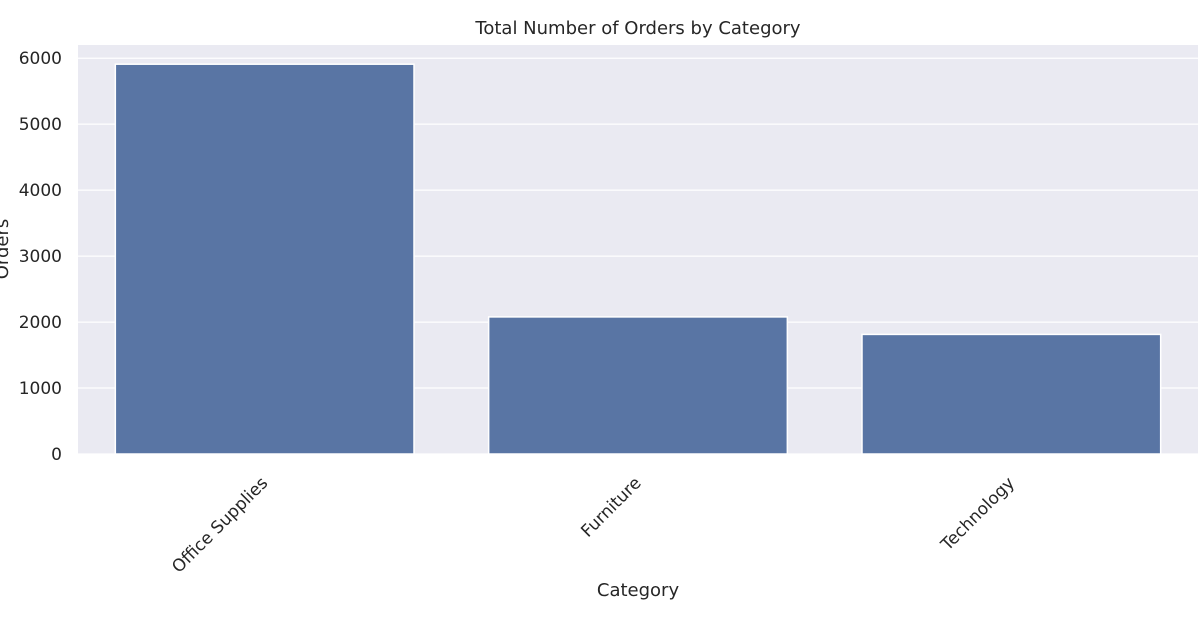 This screenshot has height=622, width=1200. I want to click on y-tick-label: 2000, so click(40, 323).